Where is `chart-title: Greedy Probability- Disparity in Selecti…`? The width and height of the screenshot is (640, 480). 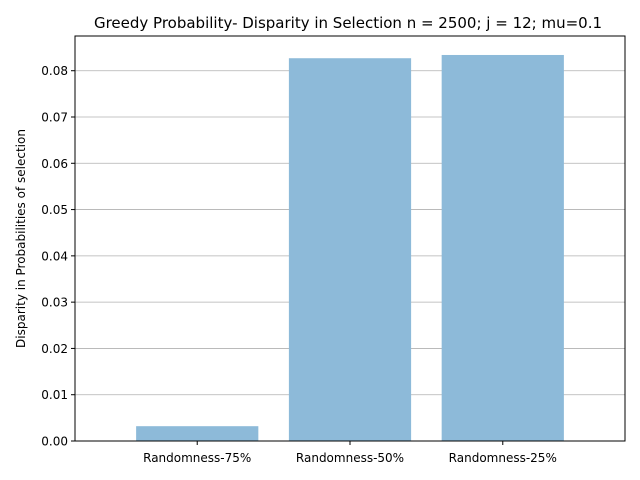 chart-title: Greedy Probability- Disparity in Selecti… is located at coordinates (348, 23).